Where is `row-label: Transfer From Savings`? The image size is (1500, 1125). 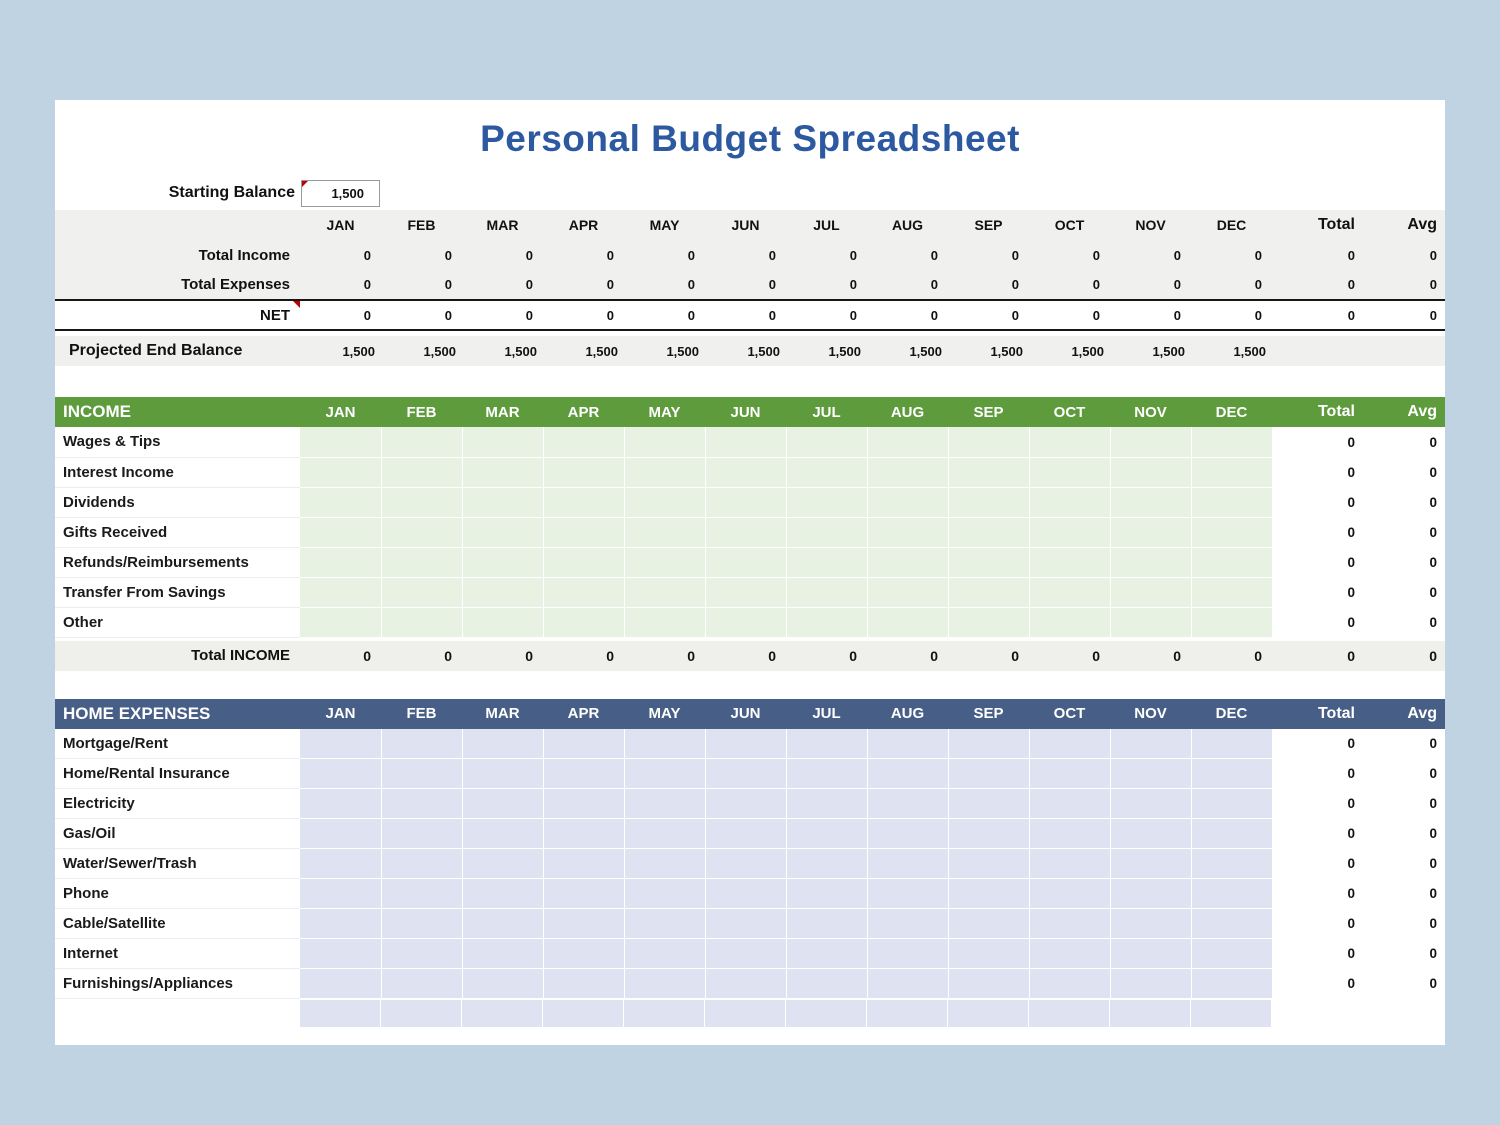
row-label: Transfer From Savings is located at coordinates (177, 592).